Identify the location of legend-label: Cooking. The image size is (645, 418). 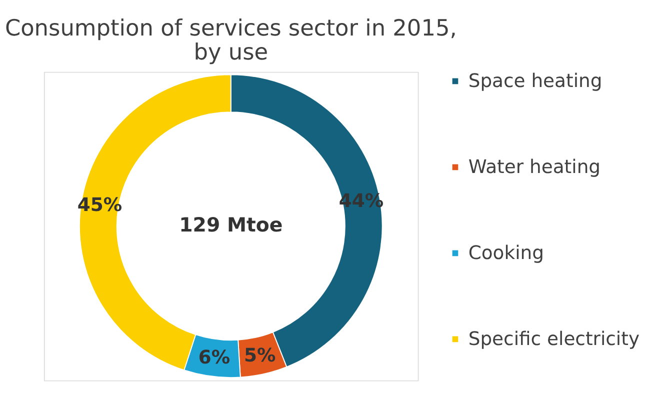
(506, 253).